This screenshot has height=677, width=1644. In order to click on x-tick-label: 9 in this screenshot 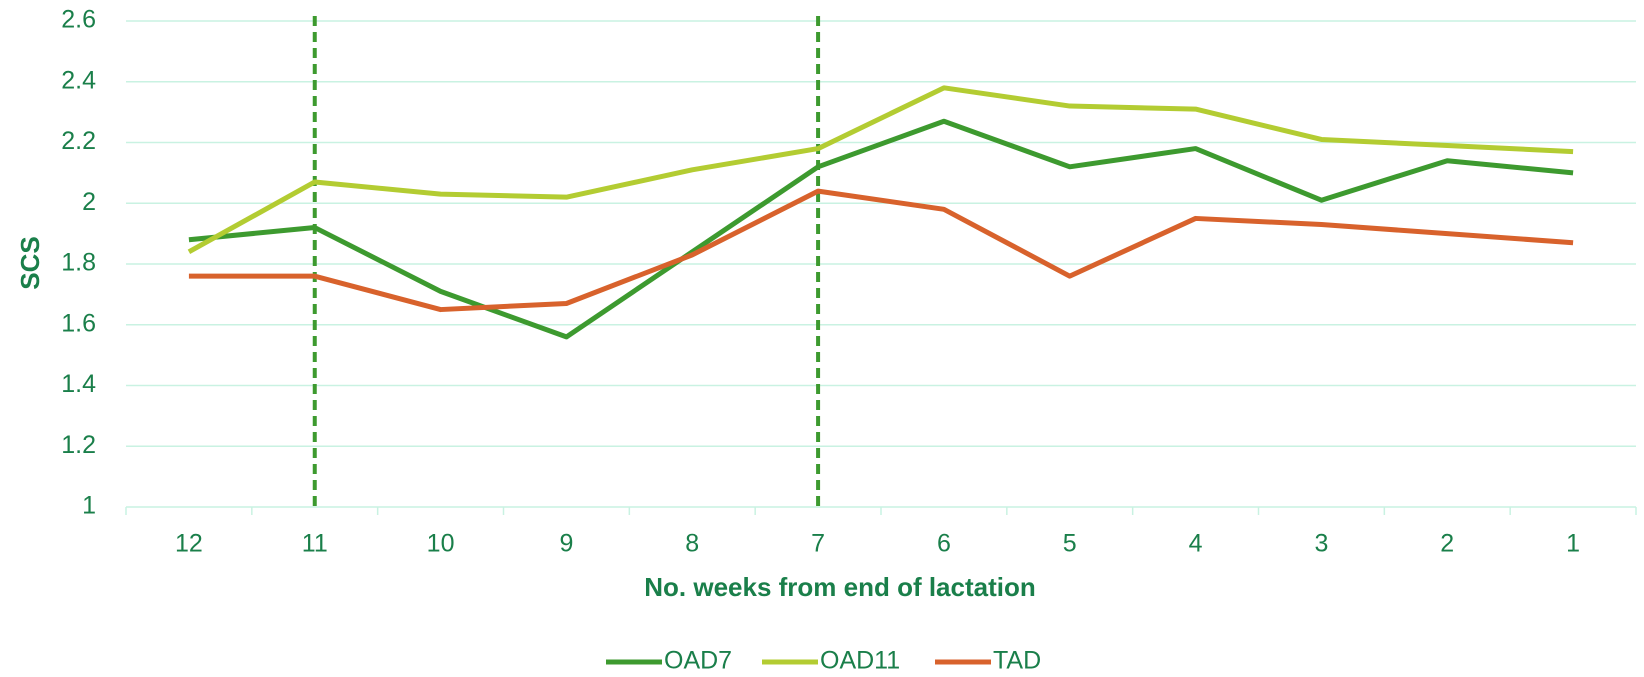, I will do `click(566, 544)`.